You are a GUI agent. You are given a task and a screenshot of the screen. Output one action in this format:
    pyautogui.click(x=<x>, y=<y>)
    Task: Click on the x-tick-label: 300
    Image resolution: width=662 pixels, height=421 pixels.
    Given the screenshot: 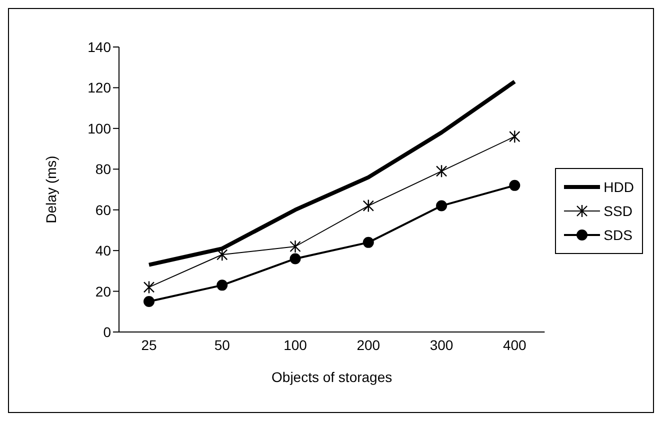 What is the action you would take?
    pyautogui.click(x=442, y=344)
    